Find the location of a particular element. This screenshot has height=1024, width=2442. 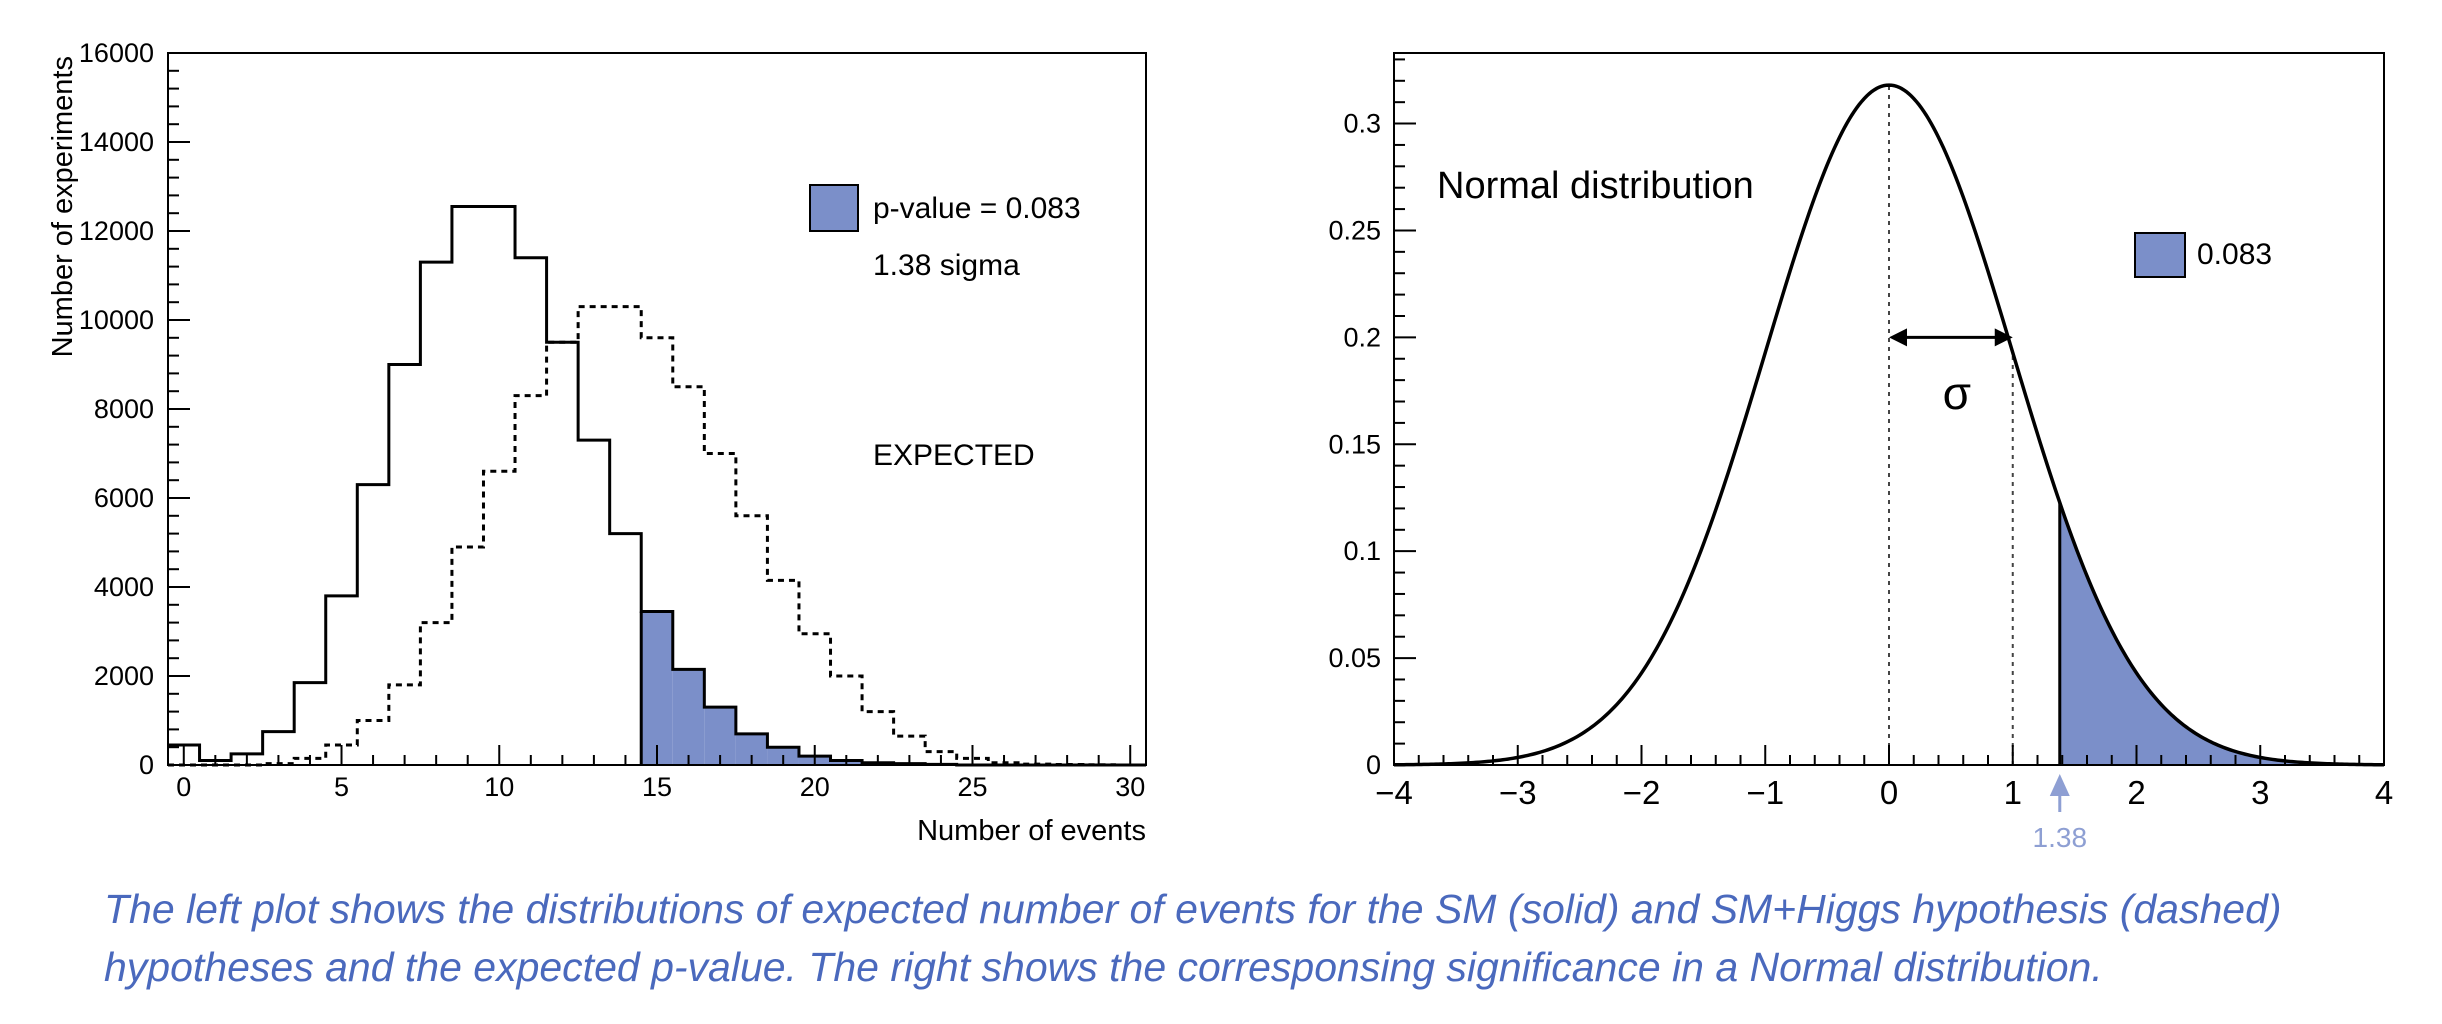

y-tick-label: 2000 is located at coordinates (124, 676).